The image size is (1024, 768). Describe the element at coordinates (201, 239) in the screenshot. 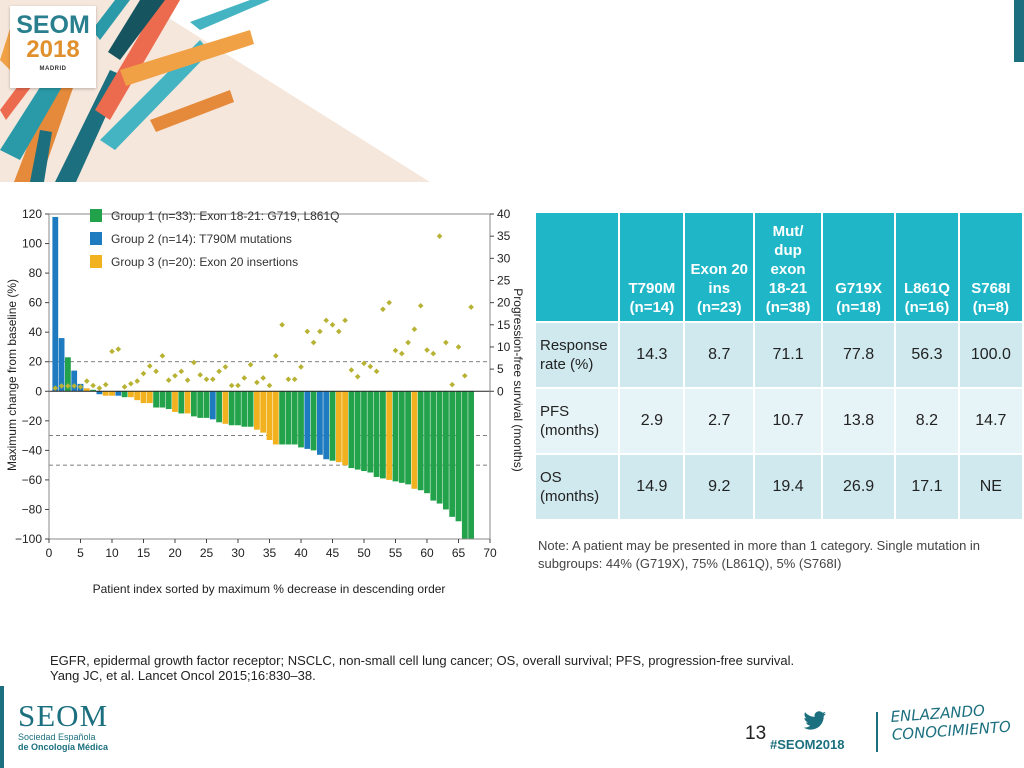

I see `legend-label: Group 2 (n=14): T790M mutations` at that location.